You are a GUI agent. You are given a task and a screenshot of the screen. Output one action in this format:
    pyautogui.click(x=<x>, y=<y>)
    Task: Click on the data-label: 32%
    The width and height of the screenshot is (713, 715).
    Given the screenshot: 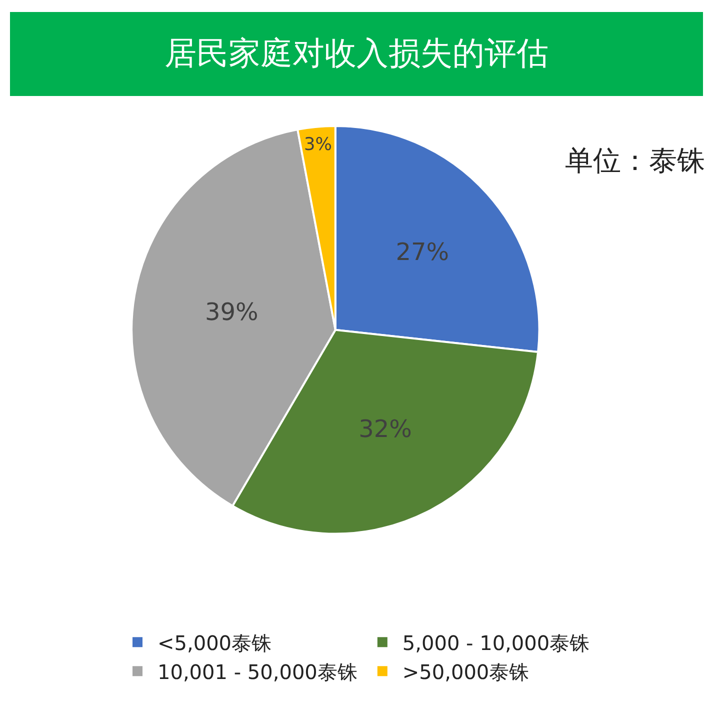 What is the action you would take?
    pyautogui.click(x=385, y=428)
    